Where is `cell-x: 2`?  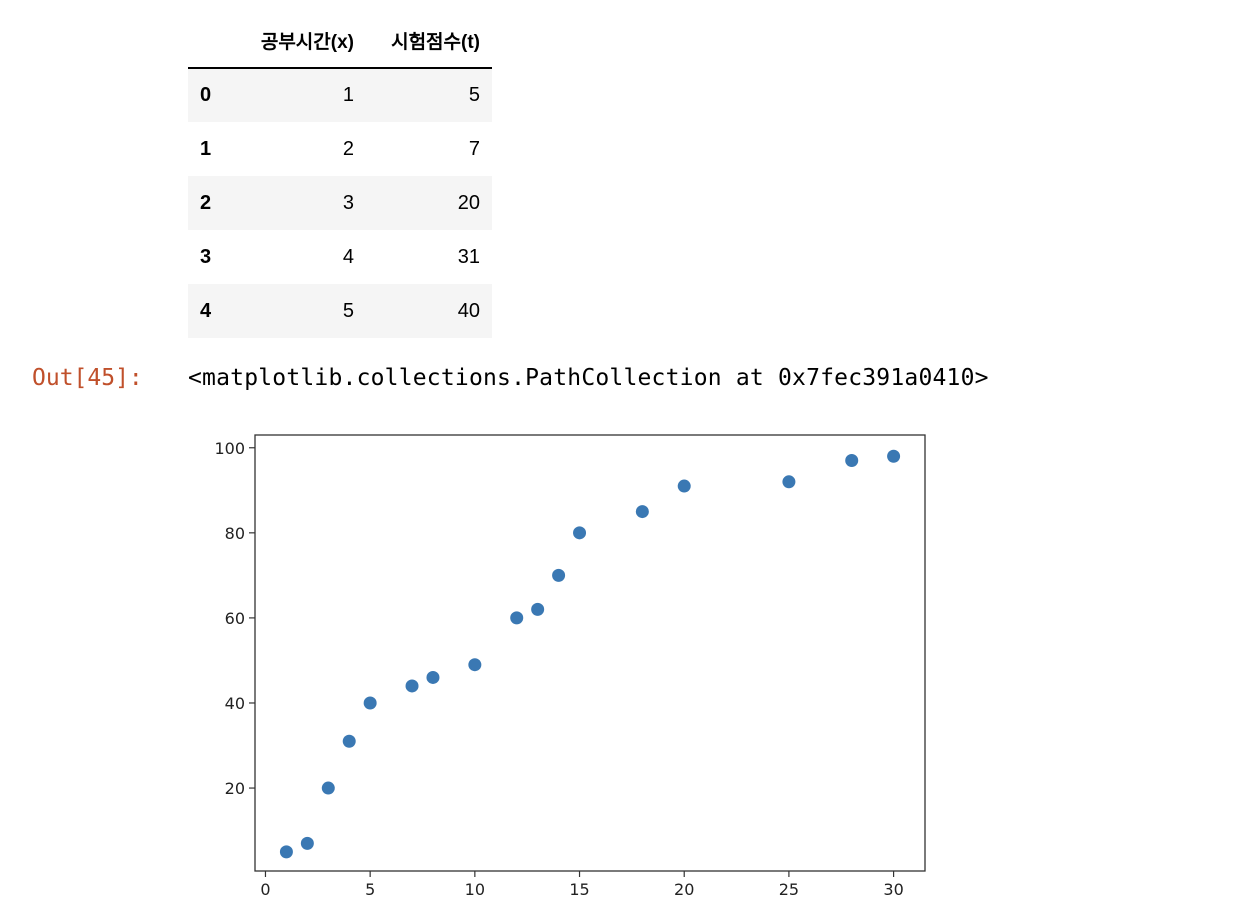
cell-x: 2 is located at coordinates (348, 148).